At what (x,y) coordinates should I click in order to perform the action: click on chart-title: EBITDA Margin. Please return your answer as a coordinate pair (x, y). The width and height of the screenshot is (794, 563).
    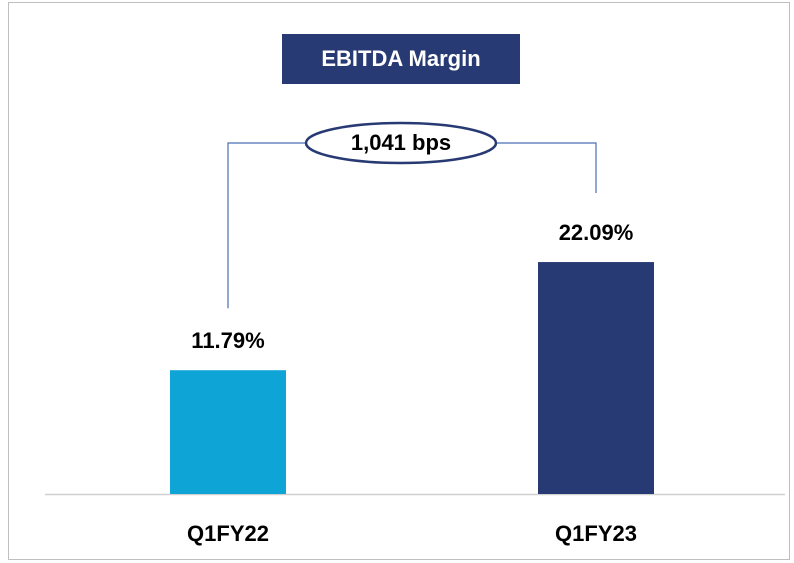
    Looking at the image, I should click on (400, 58).